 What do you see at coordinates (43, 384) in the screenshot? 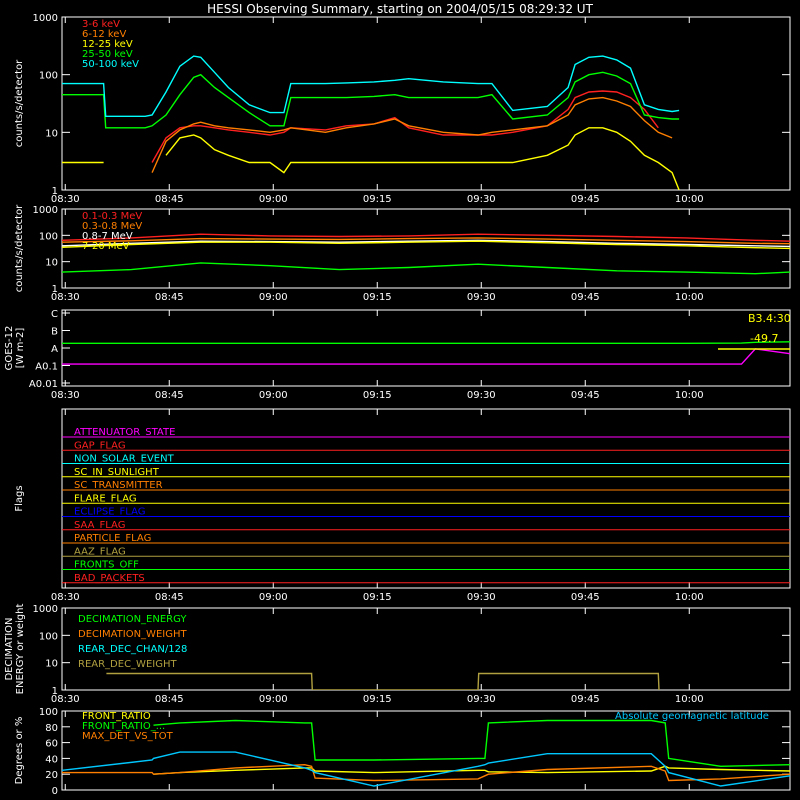
I see `y-tick-label: A0.01` at bounding box center [43, 384].